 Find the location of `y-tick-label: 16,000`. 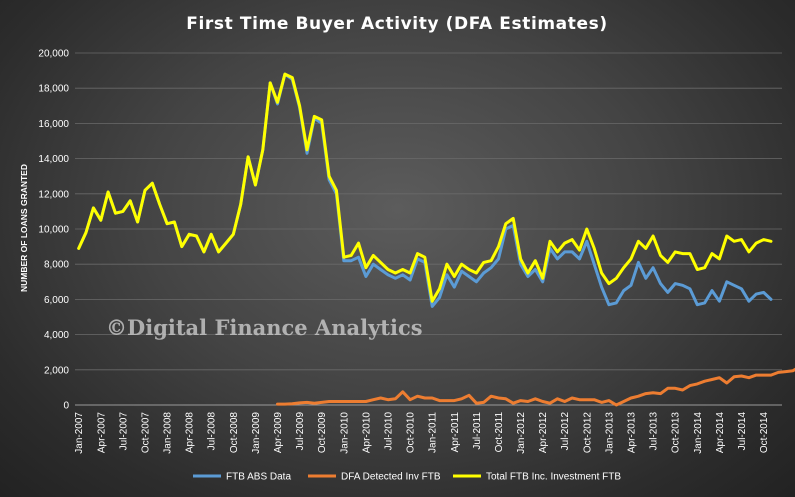

y-tick-label: 16,000 is located at coordinates (53, 124).